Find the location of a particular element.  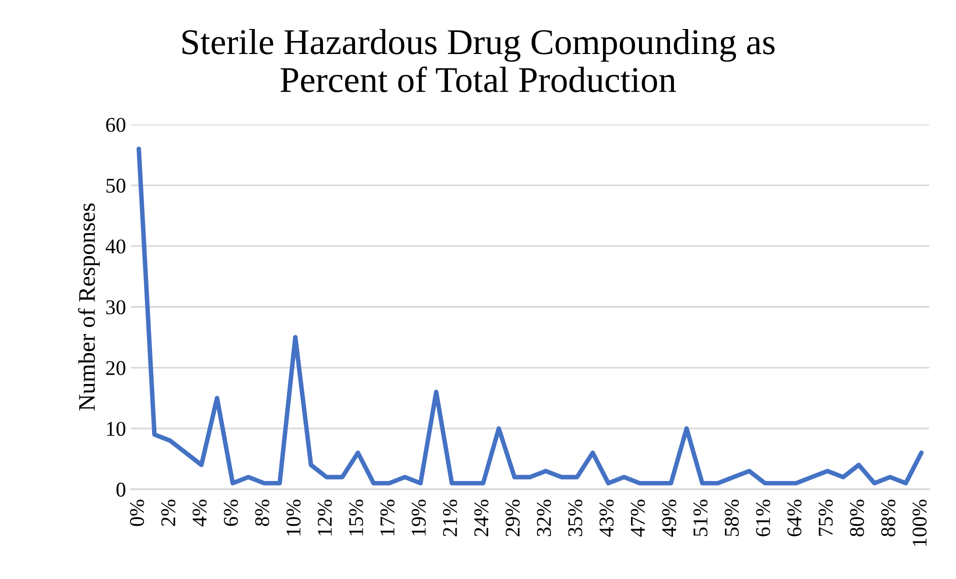

x-tick-label: 24% is located at coordinates (481, 518).